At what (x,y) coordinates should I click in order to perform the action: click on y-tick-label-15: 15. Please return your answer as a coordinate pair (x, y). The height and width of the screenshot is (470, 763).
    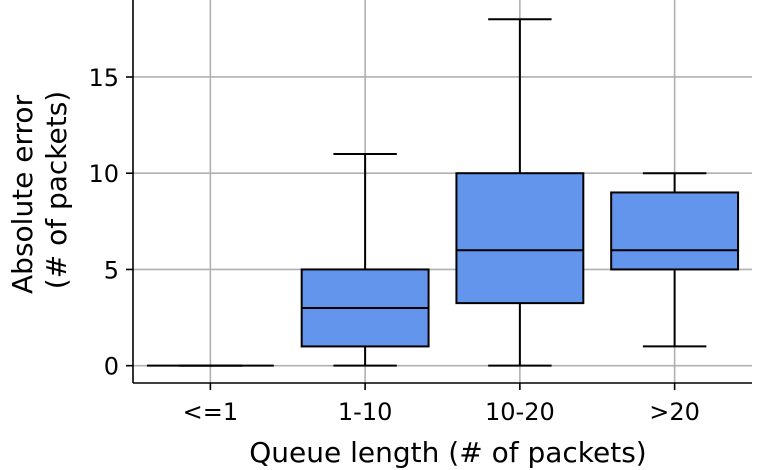
    Looking at the image, I should click on (103, 78).